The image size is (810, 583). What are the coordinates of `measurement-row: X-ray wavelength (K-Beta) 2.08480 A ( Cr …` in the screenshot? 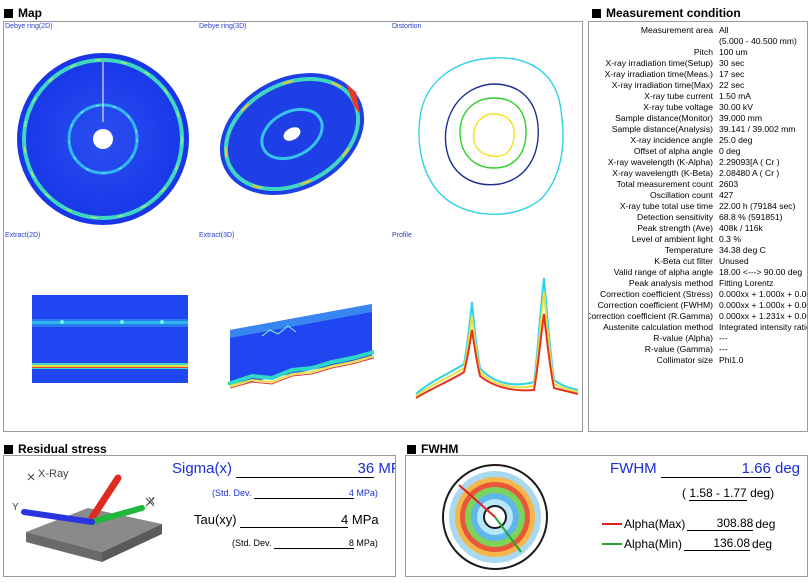 It's located at (698, 173).